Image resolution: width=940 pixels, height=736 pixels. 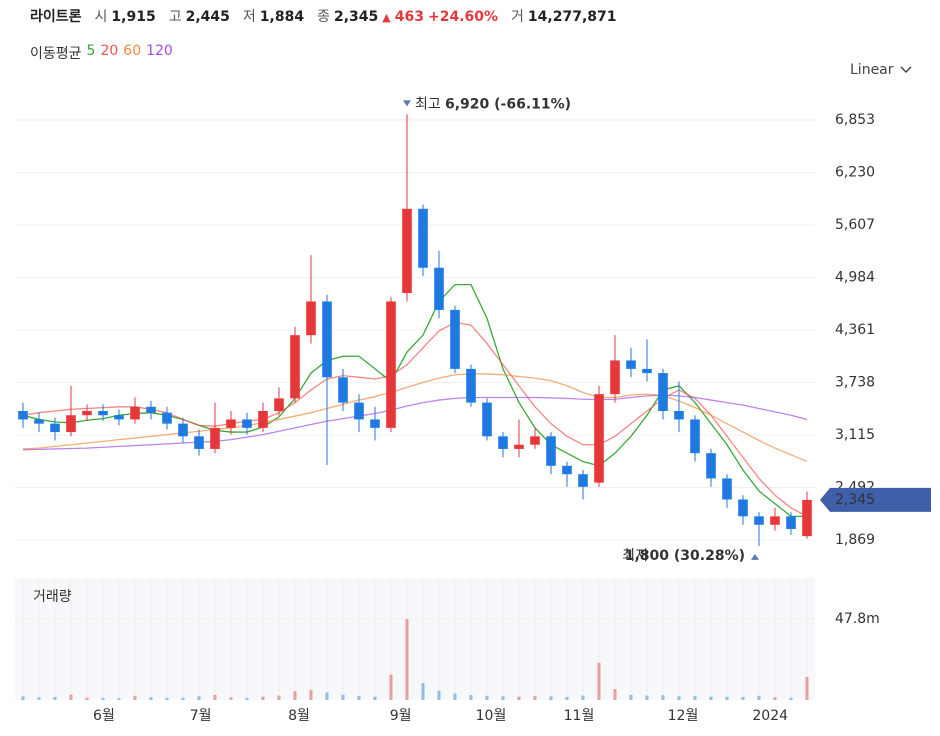 I want to click on ma-legend-item: 5, so click(x=91, y=51).